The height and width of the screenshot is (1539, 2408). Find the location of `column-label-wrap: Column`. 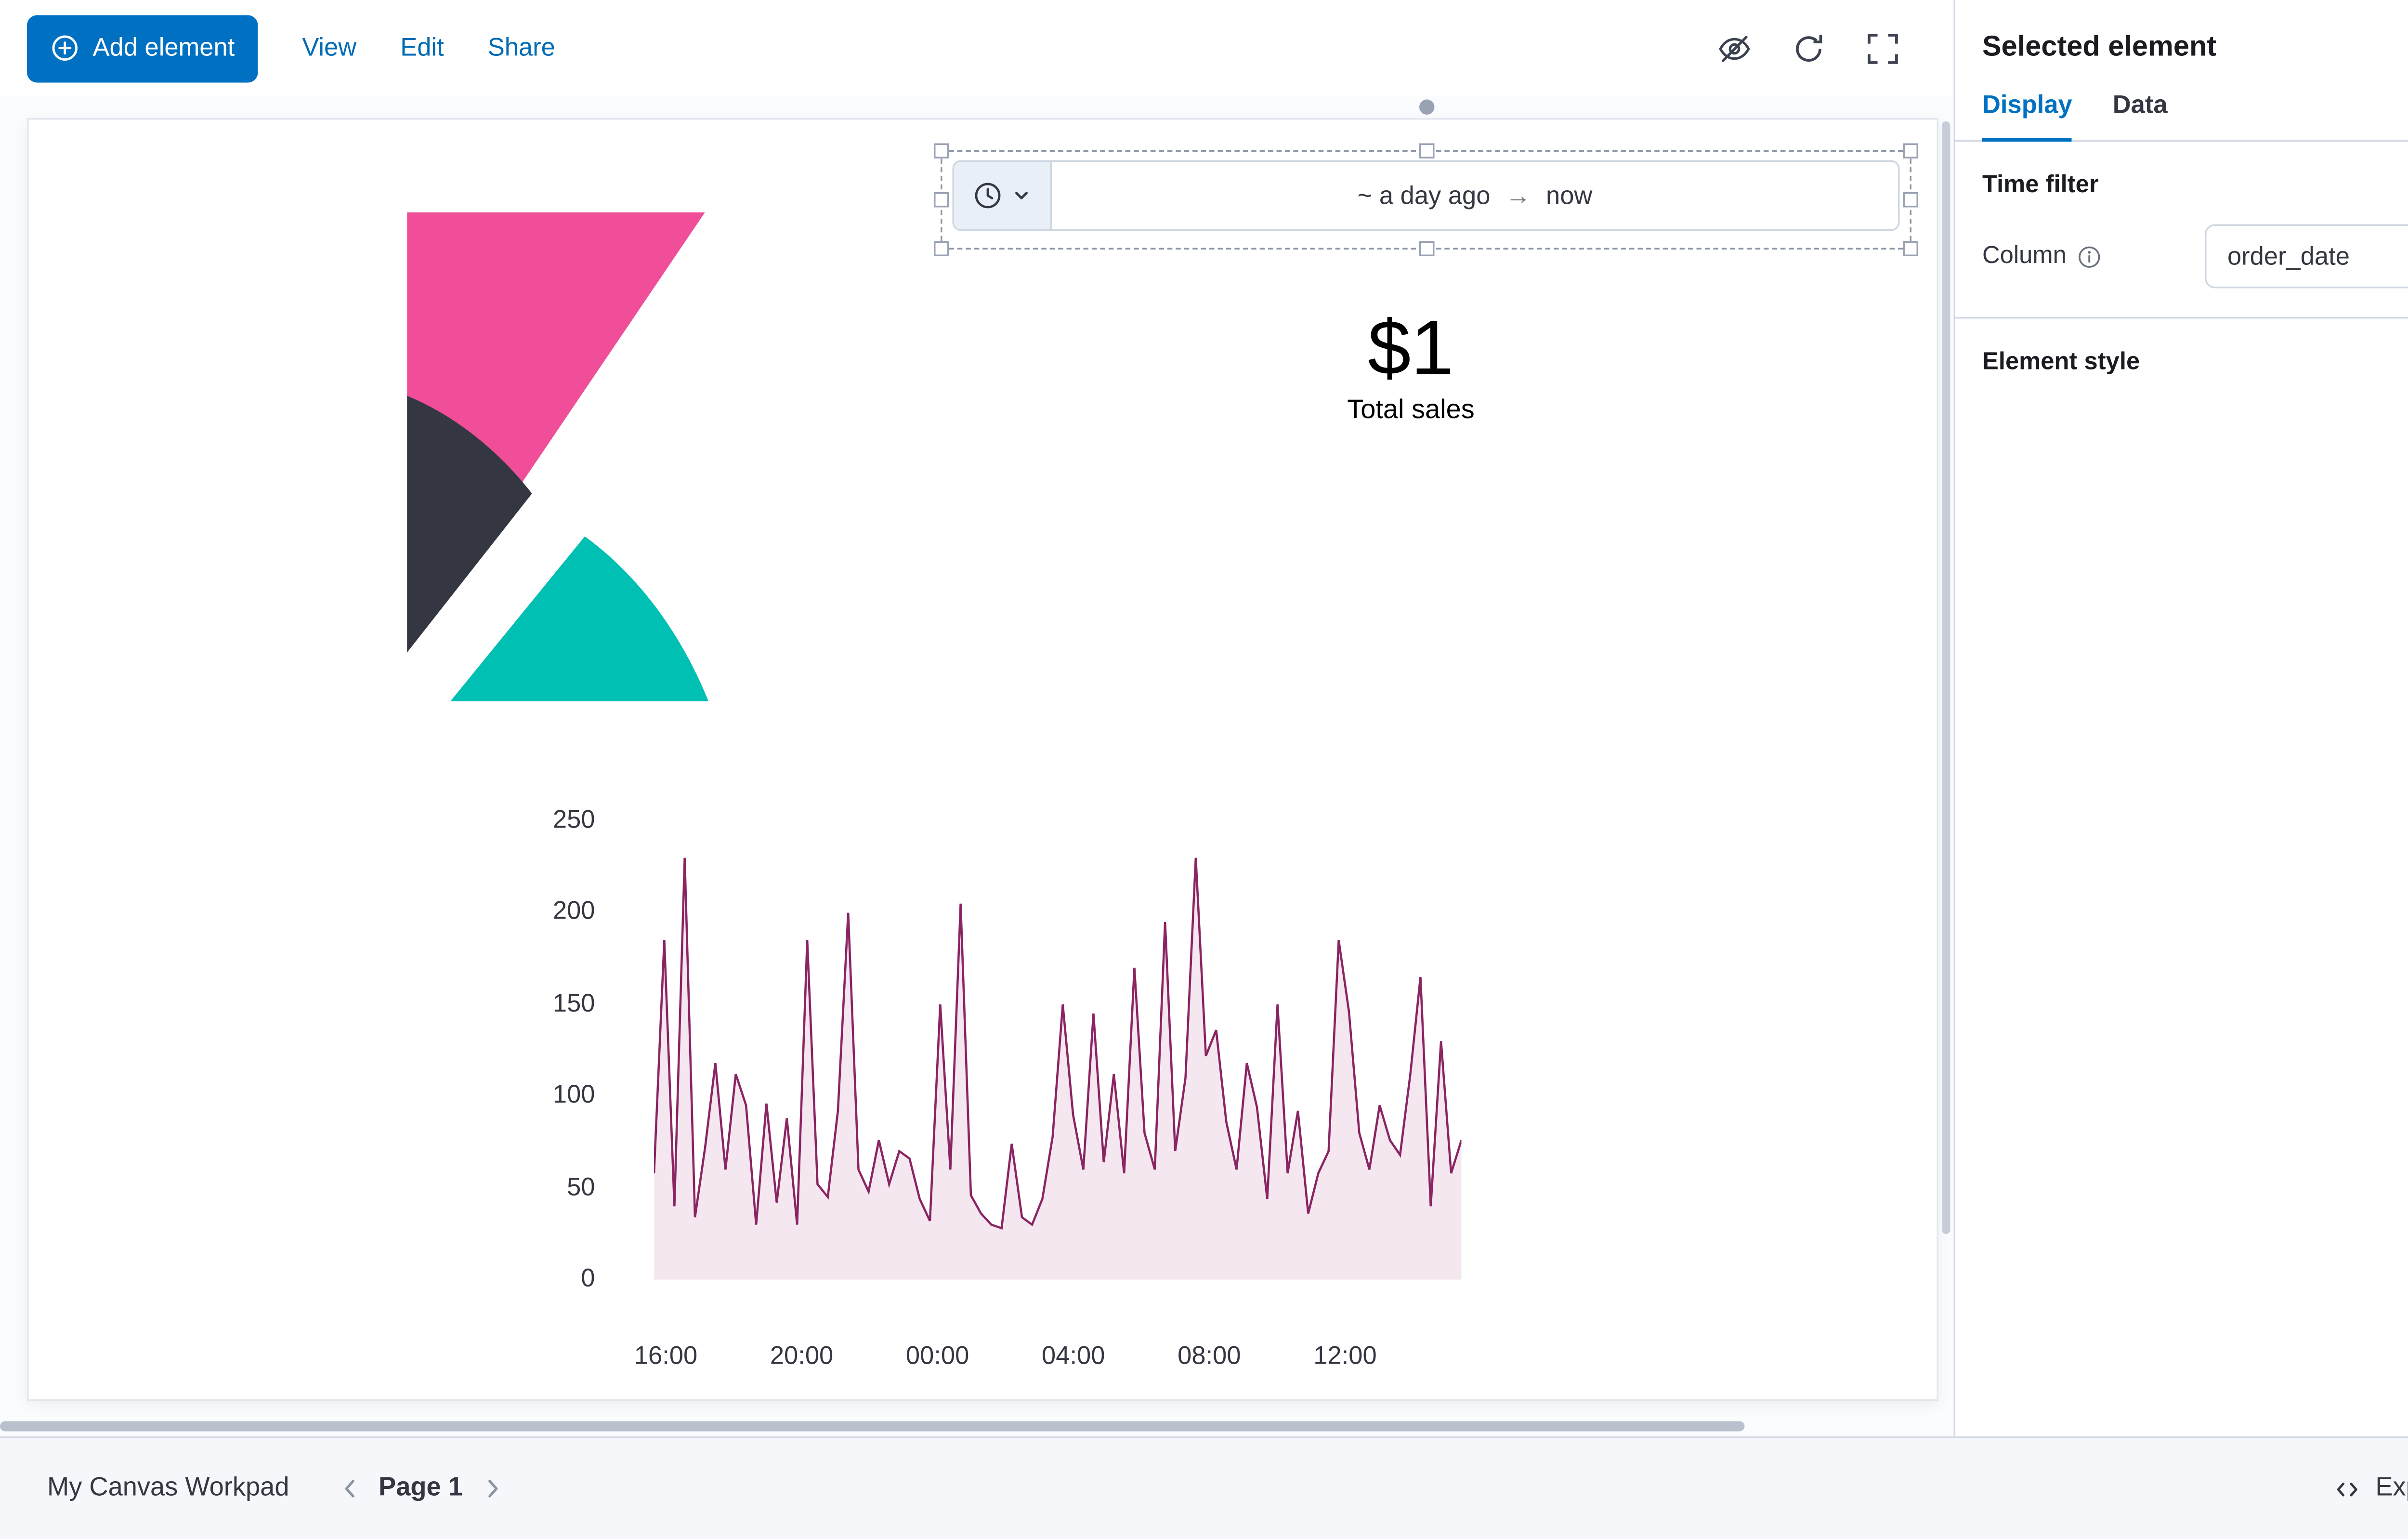

column-label-wrap: Column is located at coordinates (2042, 256).